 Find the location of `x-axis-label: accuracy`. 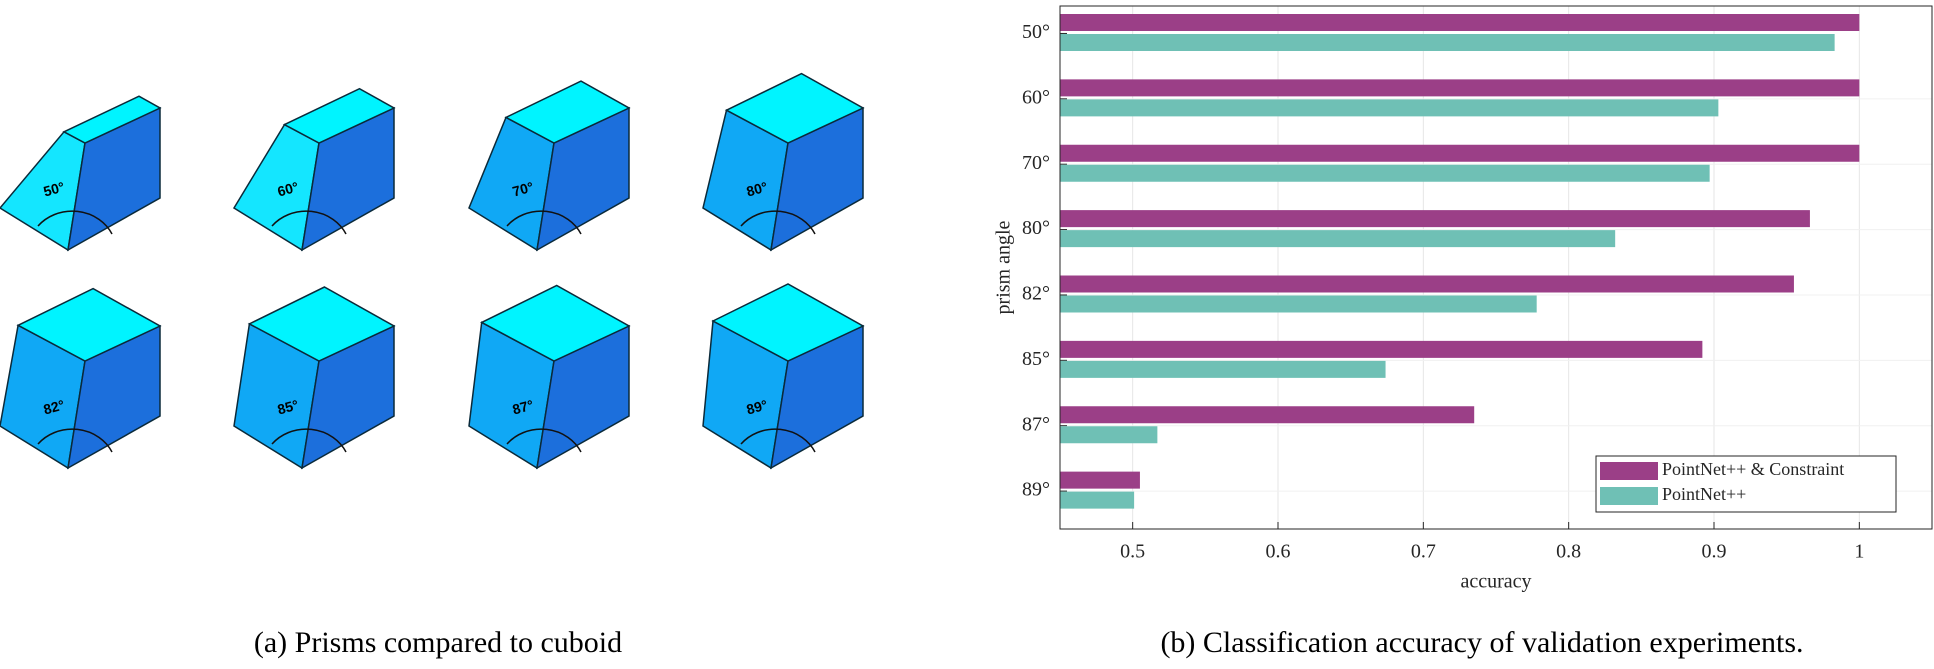

x-axis-label: accuracy is located at coordinates (1495, 582).